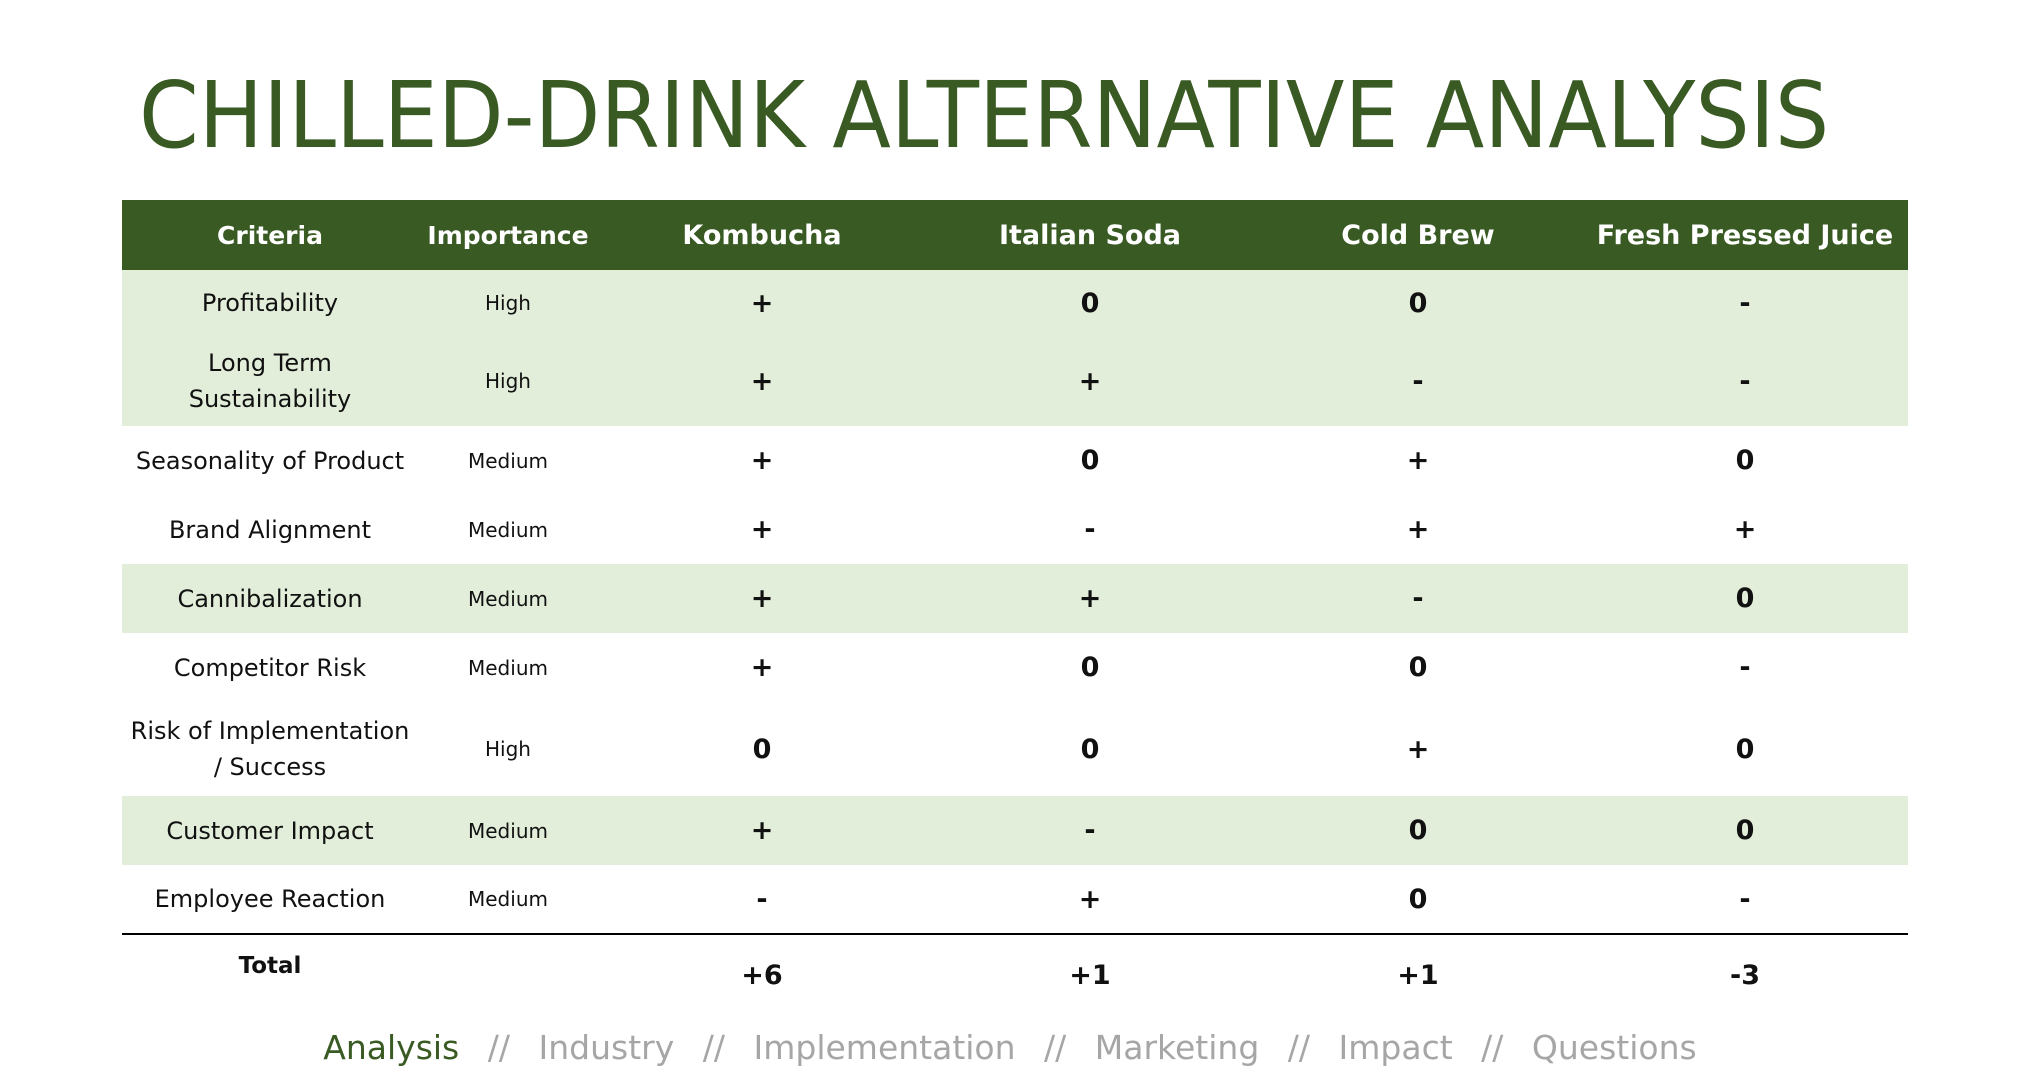  Describe the element at coordinates (1015, 899) in the screenshot. I see `table-row: Employee Reaction Medium - + 0 -` at that location.